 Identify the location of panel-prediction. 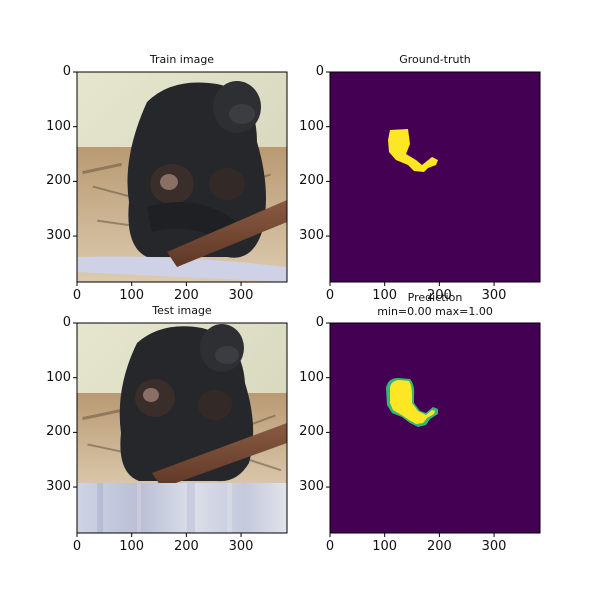
(435, 428).